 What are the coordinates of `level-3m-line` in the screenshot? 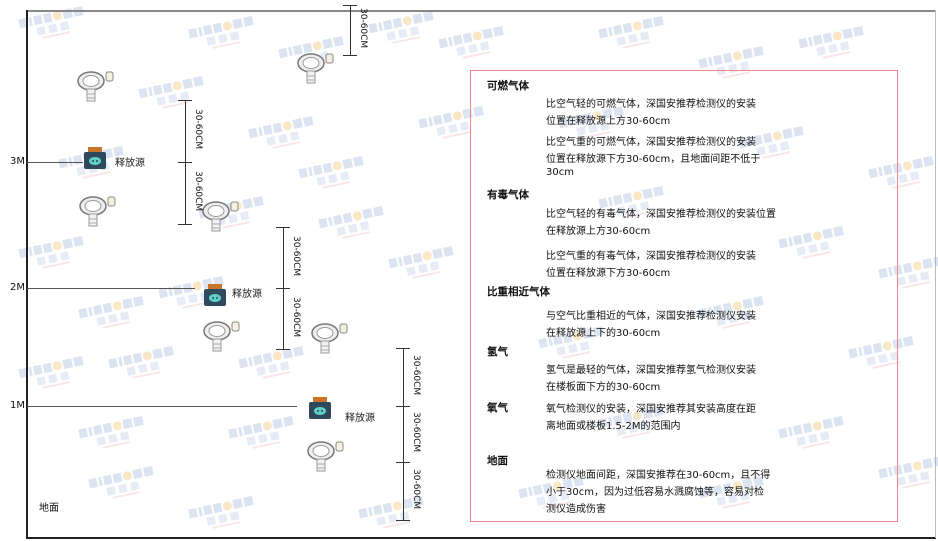 It's located at (55, 162).